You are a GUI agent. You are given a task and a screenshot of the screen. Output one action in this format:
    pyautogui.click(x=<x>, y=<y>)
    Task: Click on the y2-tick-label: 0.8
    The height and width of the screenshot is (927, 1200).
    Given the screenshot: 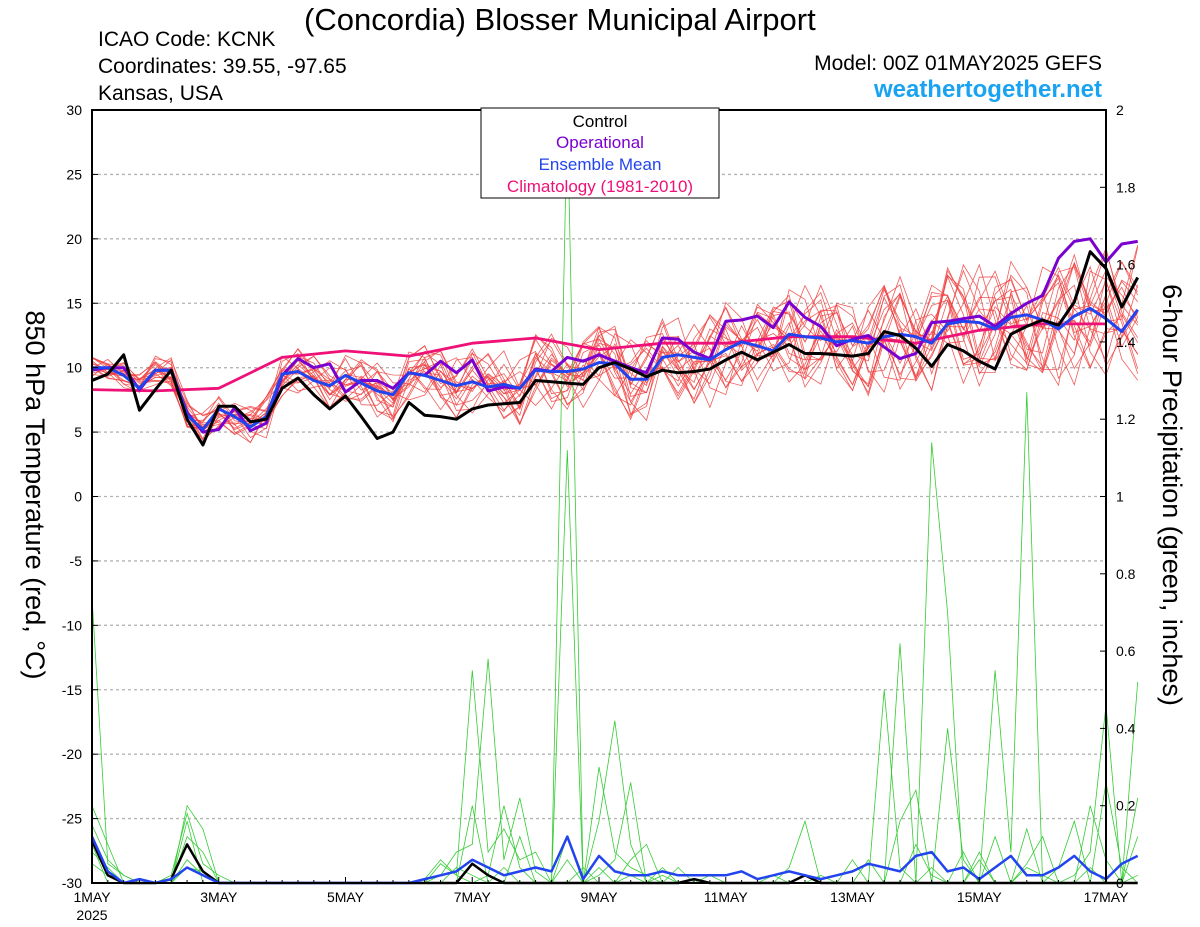 What is the action you would take?
    pyautogui.click(x=1126, y=574)
    